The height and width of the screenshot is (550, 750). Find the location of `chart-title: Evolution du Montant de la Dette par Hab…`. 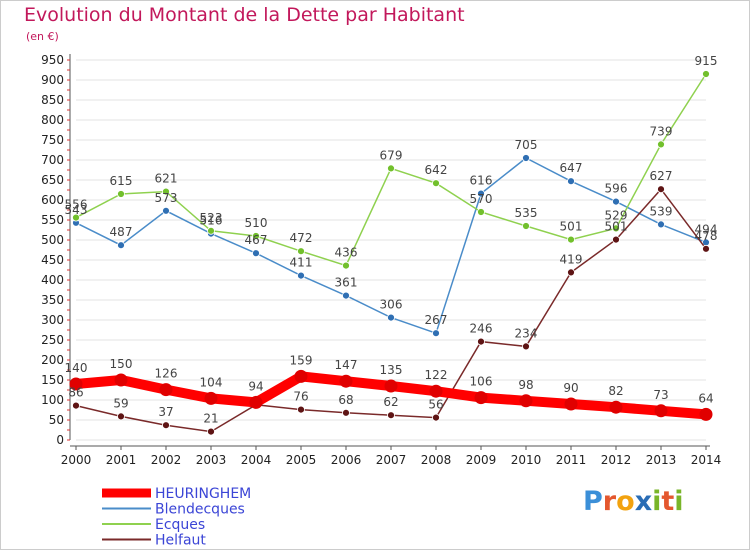

chart-title: Evolution du Montant de la Dette par Hab… is located at coordinates (244, 15).